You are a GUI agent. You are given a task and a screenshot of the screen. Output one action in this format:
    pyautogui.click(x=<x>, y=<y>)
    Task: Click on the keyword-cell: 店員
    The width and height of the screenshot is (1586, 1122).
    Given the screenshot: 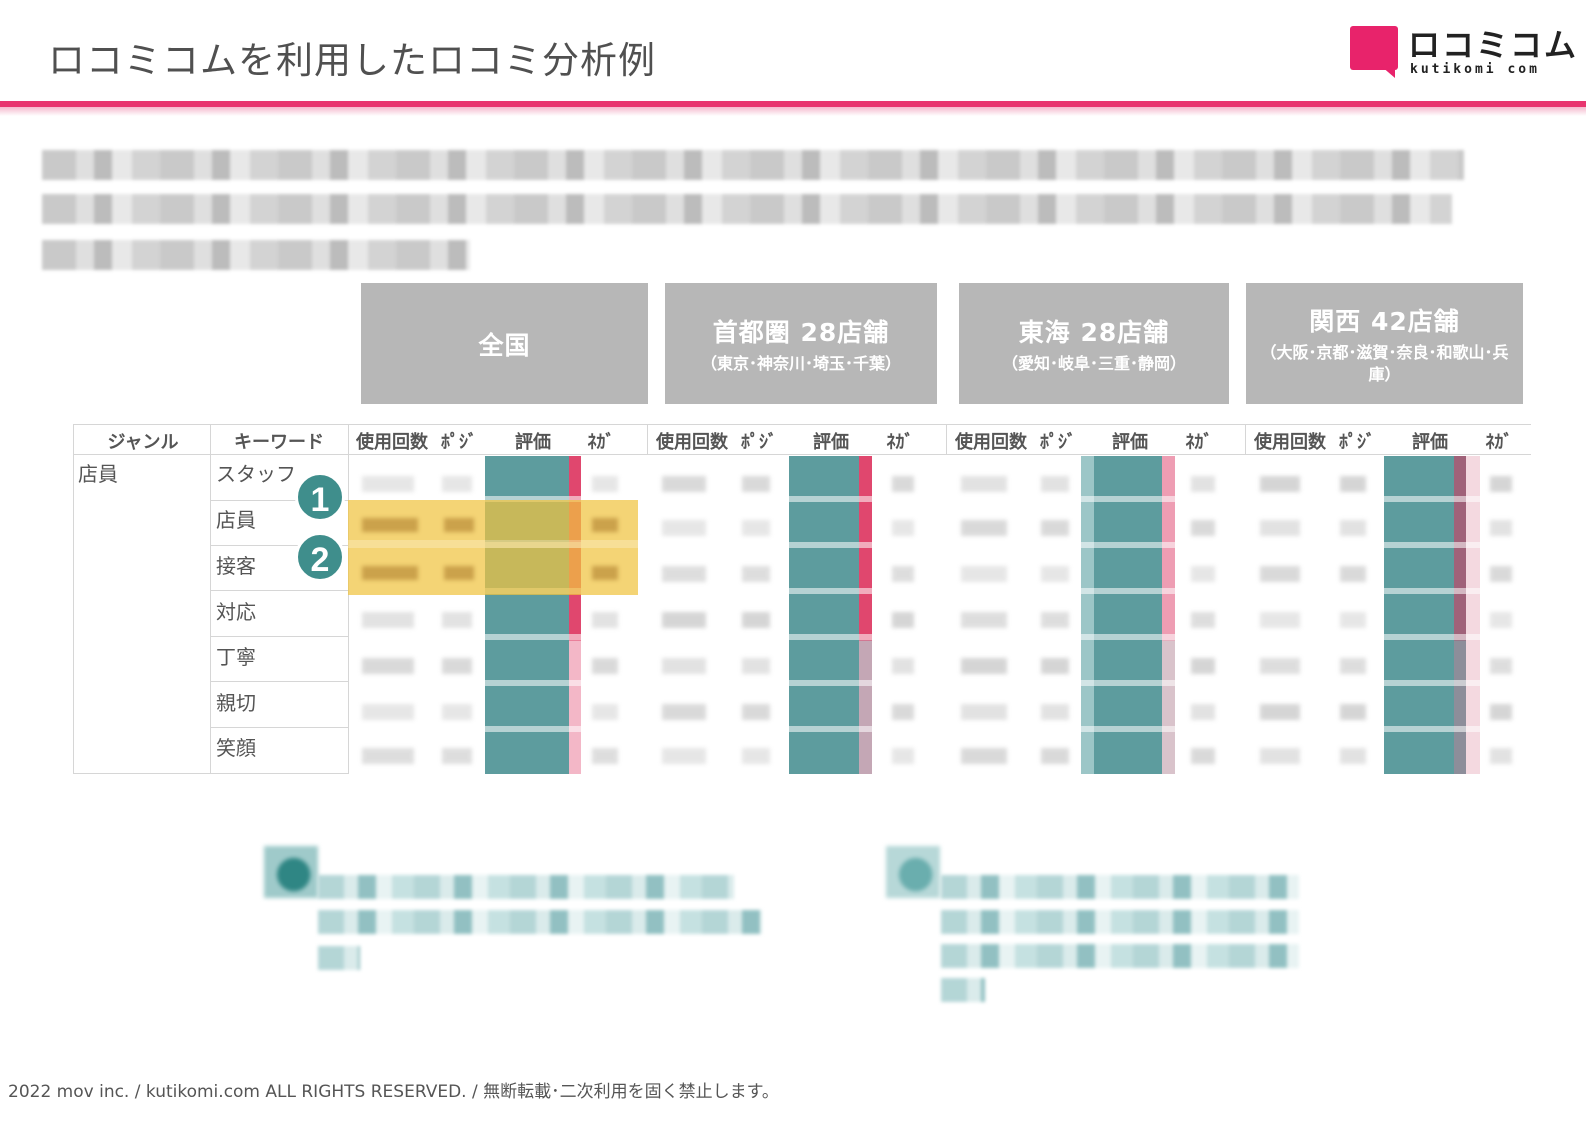 What is the action you would take?
    pyautogui.click(x=236, y=520)
    